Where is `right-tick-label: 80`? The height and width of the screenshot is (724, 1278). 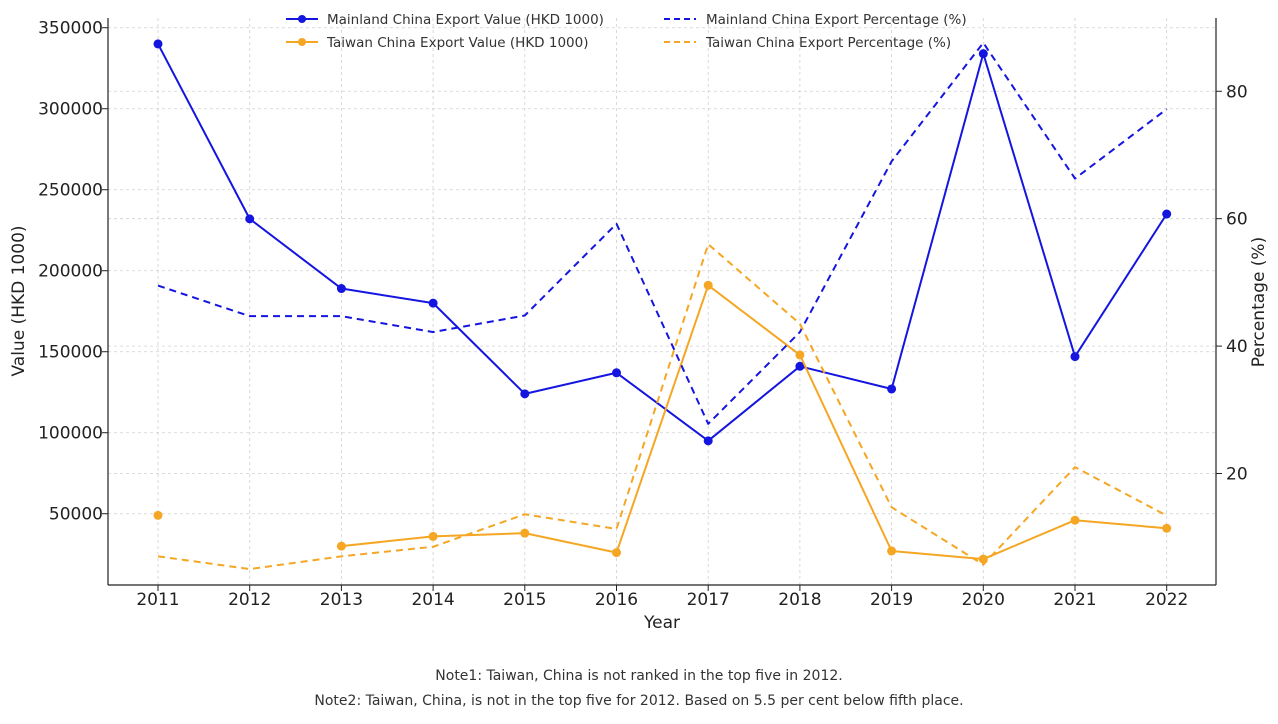
right-tick-label: 80 is located at coordinates (1237, 92).